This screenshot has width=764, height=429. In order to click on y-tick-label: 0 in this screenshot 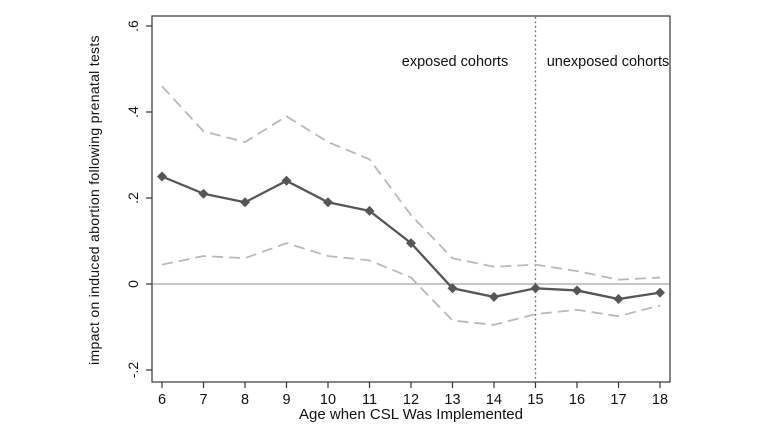, I will do `click(133, 284)`.